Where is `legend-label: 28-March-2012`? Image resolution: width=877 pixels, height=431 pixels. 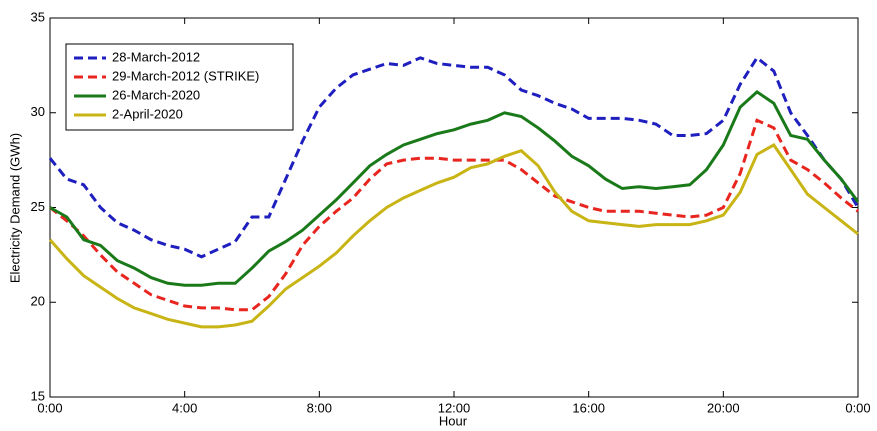
legend-label: 28-March-2012 is located at coordinates (156, 56).